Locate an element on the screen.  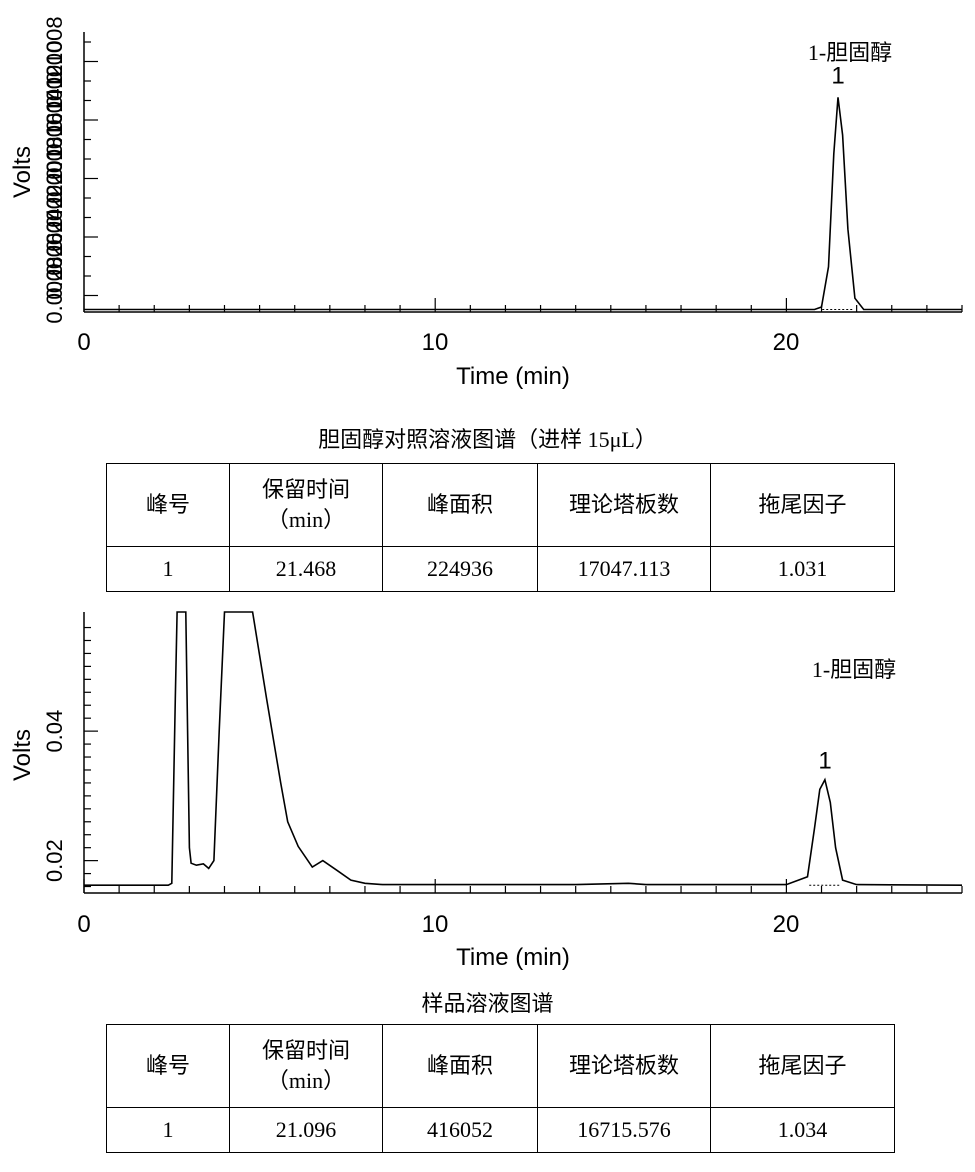
cell: 16715.576 is located at coordinates (624, 1130).